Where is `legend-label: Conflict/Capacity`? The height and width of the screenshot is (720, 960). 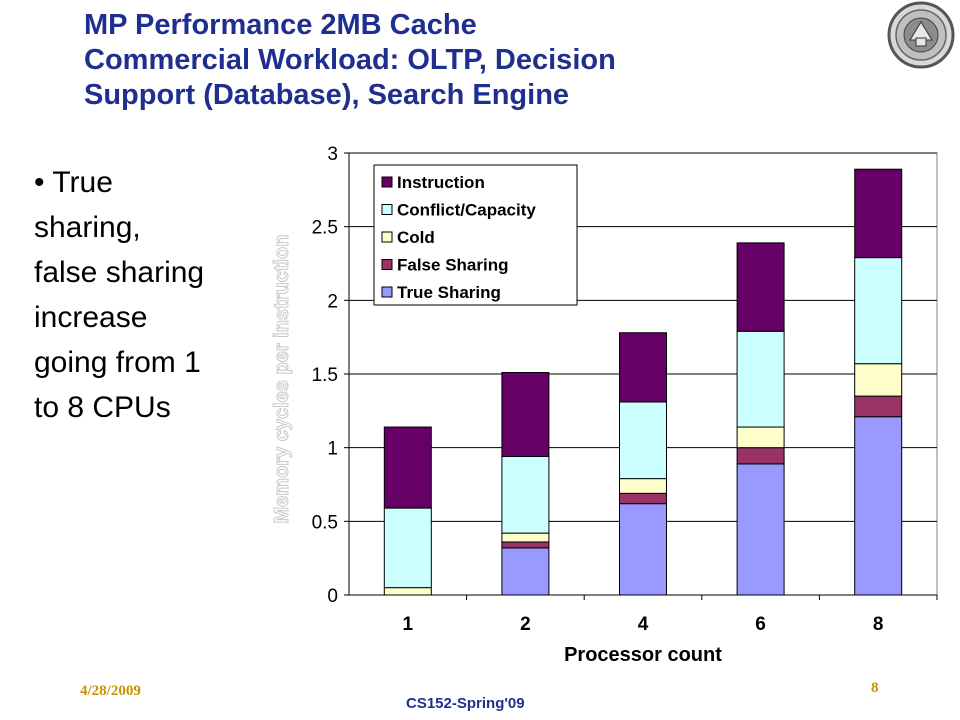 legend-label: Conflict/Capacity is located at coordinates (466, 210).